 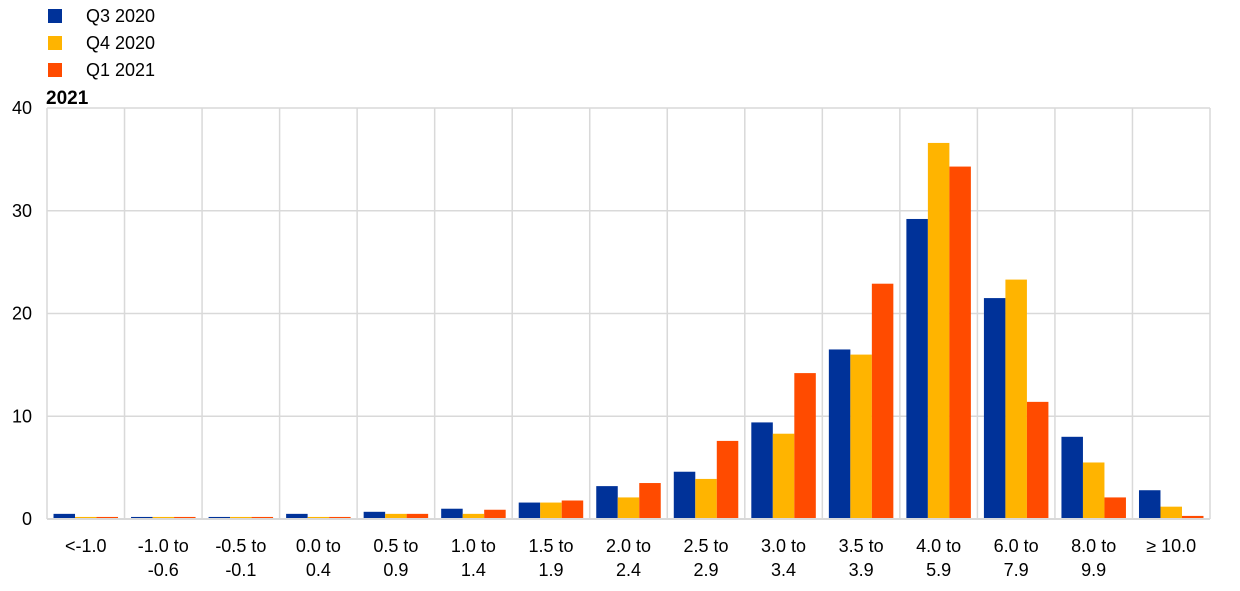 What do you see at coordinates (861, 570) in the screenshot?
I see `x-tick-label-line: 3.9` at bounding box center [861, 570].